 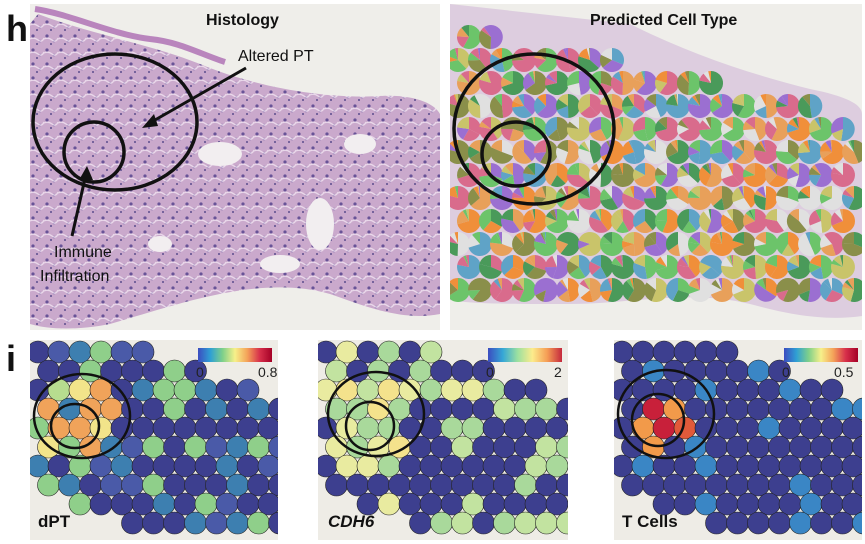 What do you see at coordinates (443, 440) in the screenshot?
I see `cdh6-map-panel: 0 2 CDH6` at bounding box center [443, 440].